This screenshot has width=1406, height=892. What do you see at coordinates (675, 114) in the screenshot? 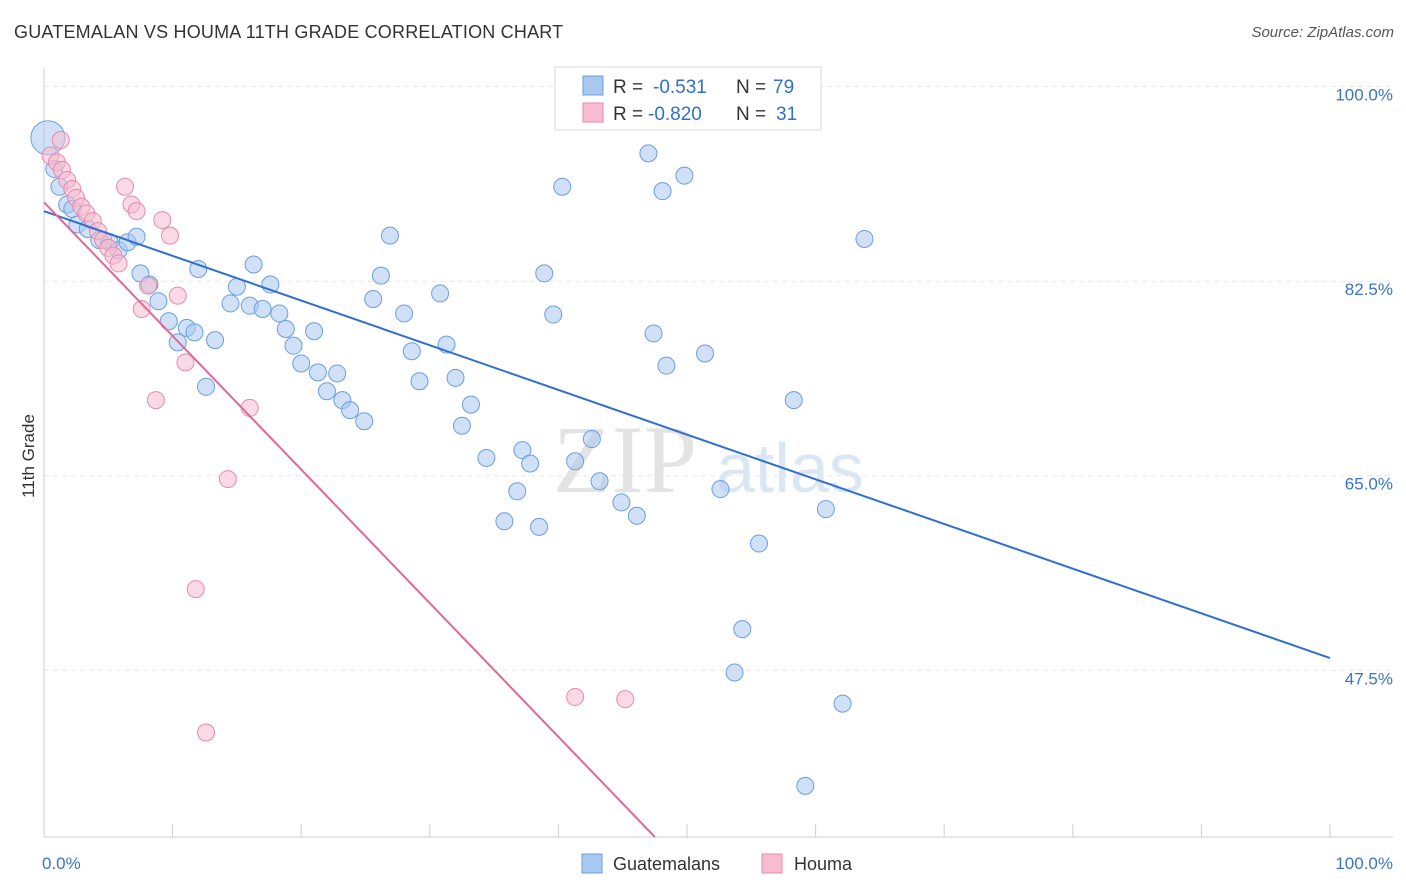
I see `legend-r-value-1: -0.820` at bounding box center [675, 114].